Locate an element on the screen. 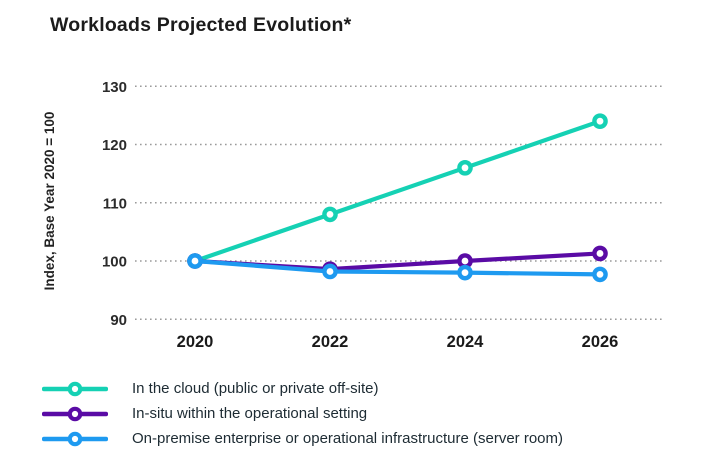  y-axis-title: Index, Base Year 2020 = 100 is located at coordinates (49, 201).